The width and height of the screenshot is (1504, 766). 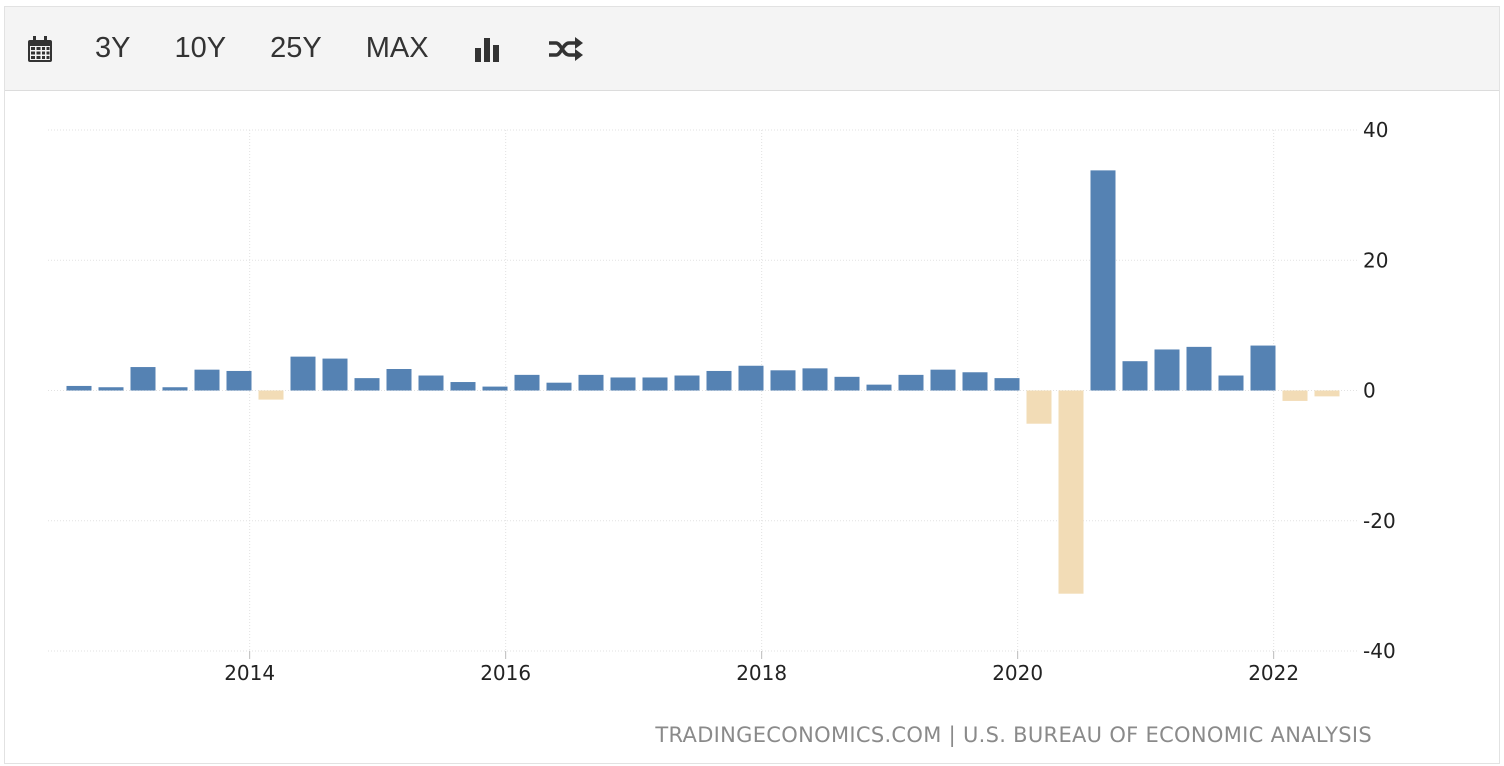 What do you see at coordinates (505, 673) in the screenshot?
I see `x-tick-label: 2016` at bounding box center [505, 673].